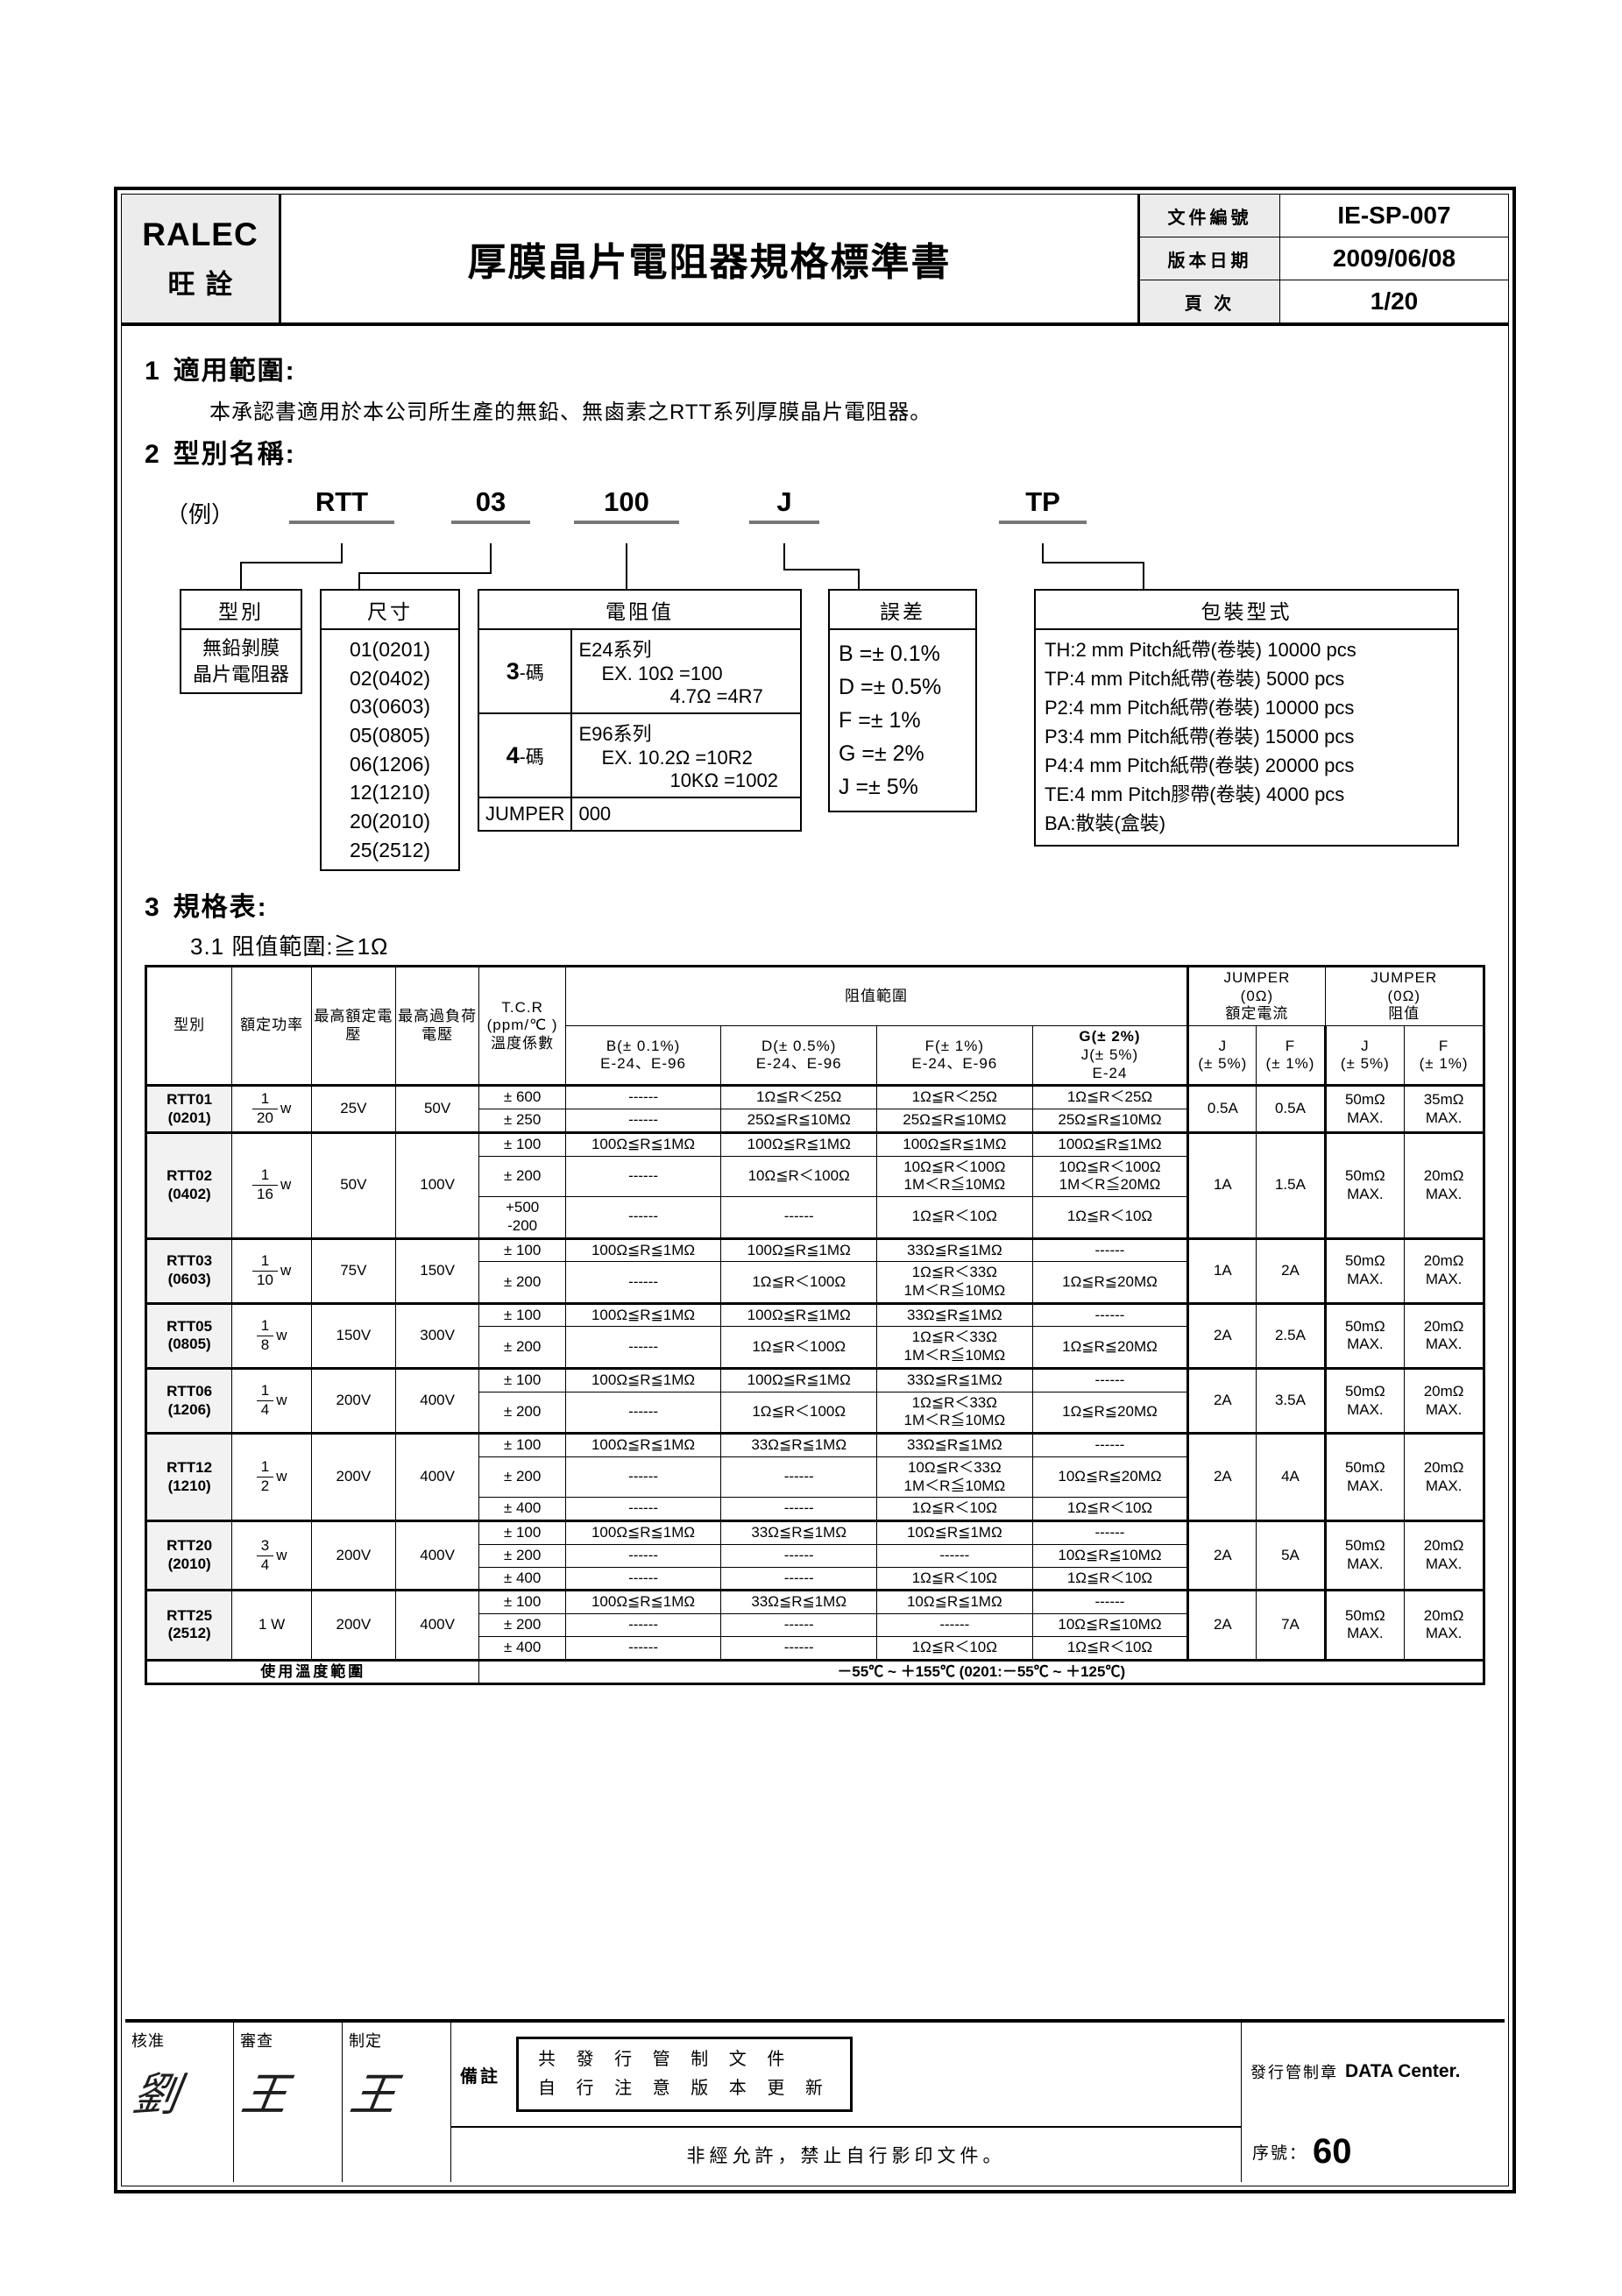  What do you see at coordinates (188, 1270) in the screenshot?
I see `cell-model: RTT03 (0603)` at bounding box center [188, 1270].